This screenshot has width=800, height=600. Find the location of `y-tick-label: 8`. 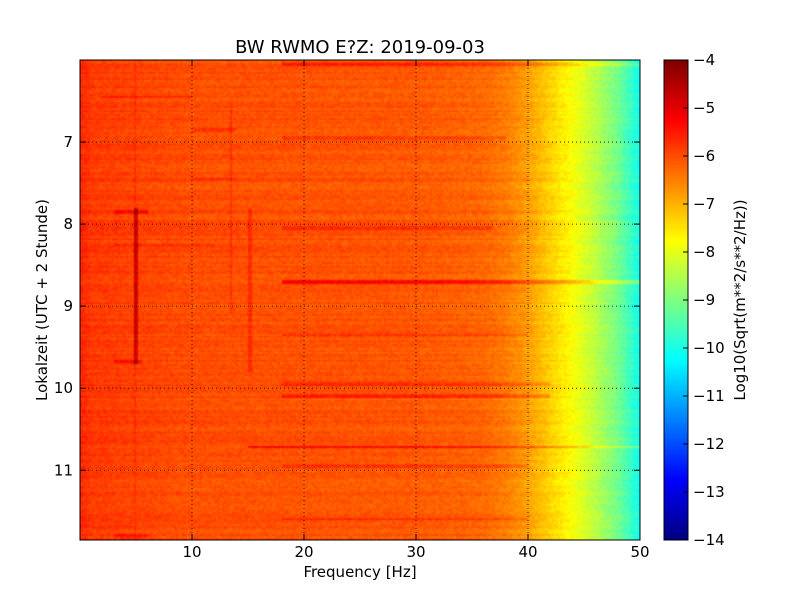

y-tick-label: 8 is located at coordinates (68, 224).